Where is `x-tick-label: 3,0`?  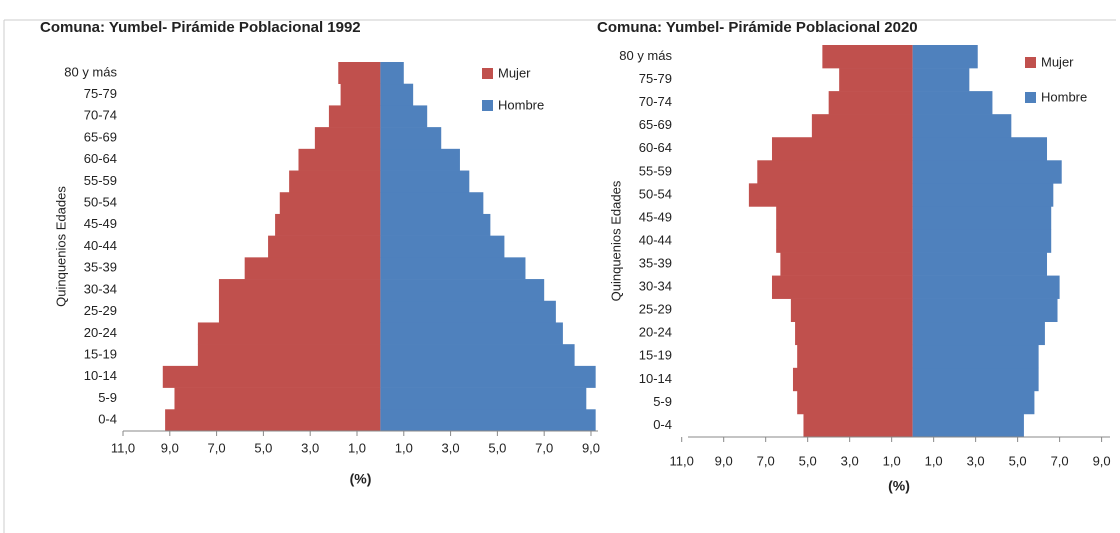
x-tick-label: 3,0 is located at coordinates (451, 447).